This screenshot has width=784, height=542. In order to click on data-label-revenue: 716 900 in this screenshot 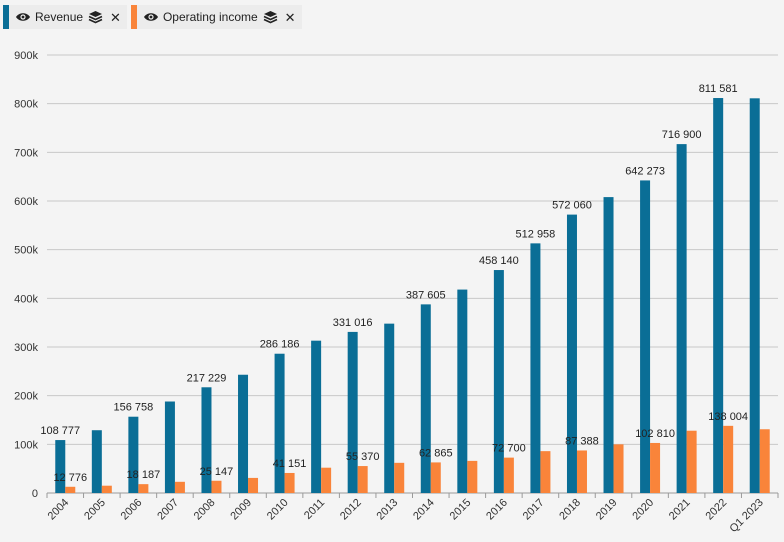, I will do `click(682, 135)`.